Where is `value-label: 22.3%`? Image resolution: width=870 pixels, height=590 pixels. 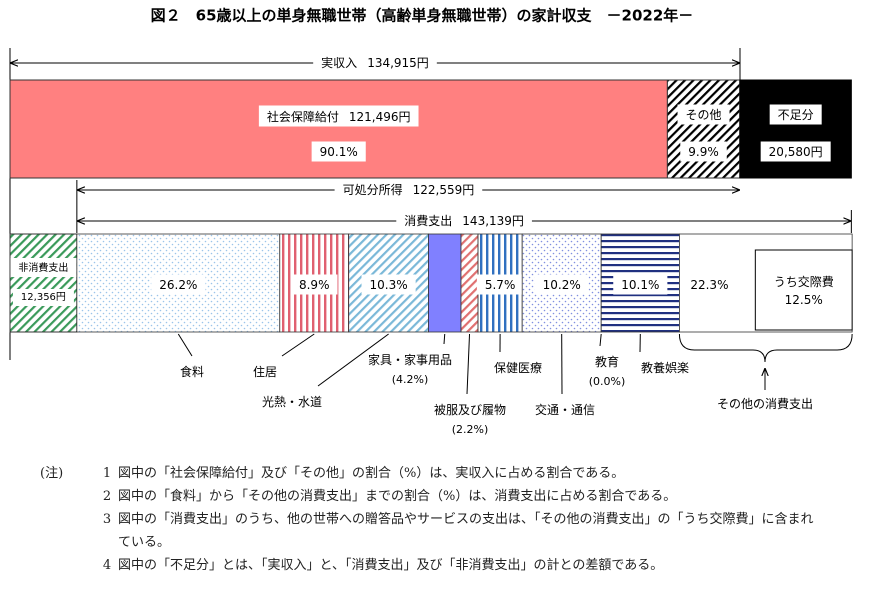 value-label: 22.3% is located at coordinates (709, 285).